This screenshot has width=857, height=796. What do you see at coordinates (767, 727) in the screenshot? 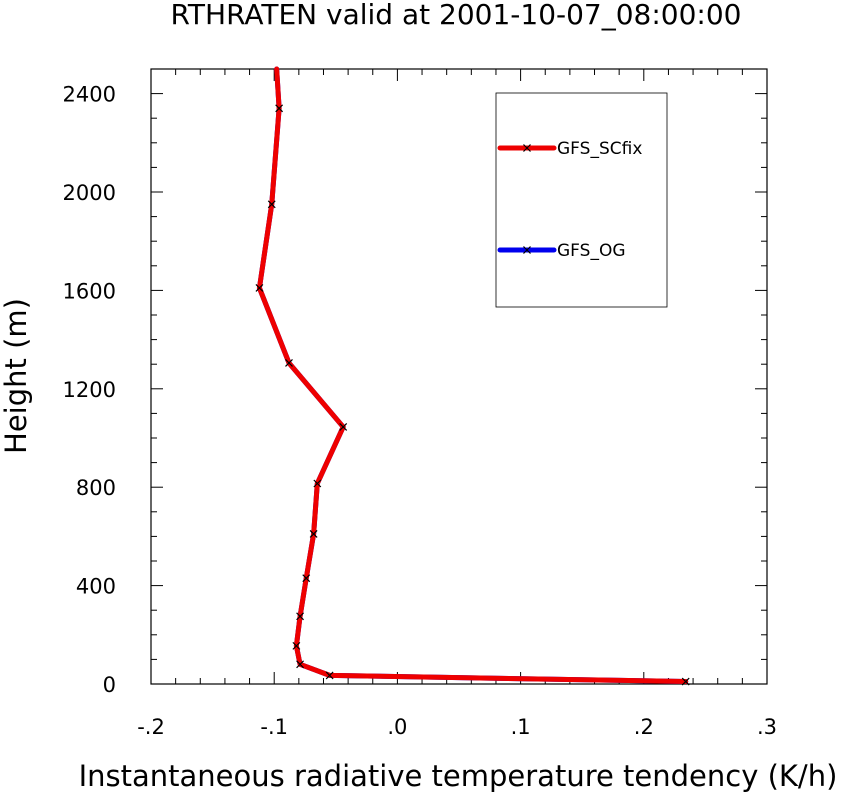
I see `x-tick-label: .3` at bounding box center [767, 727].